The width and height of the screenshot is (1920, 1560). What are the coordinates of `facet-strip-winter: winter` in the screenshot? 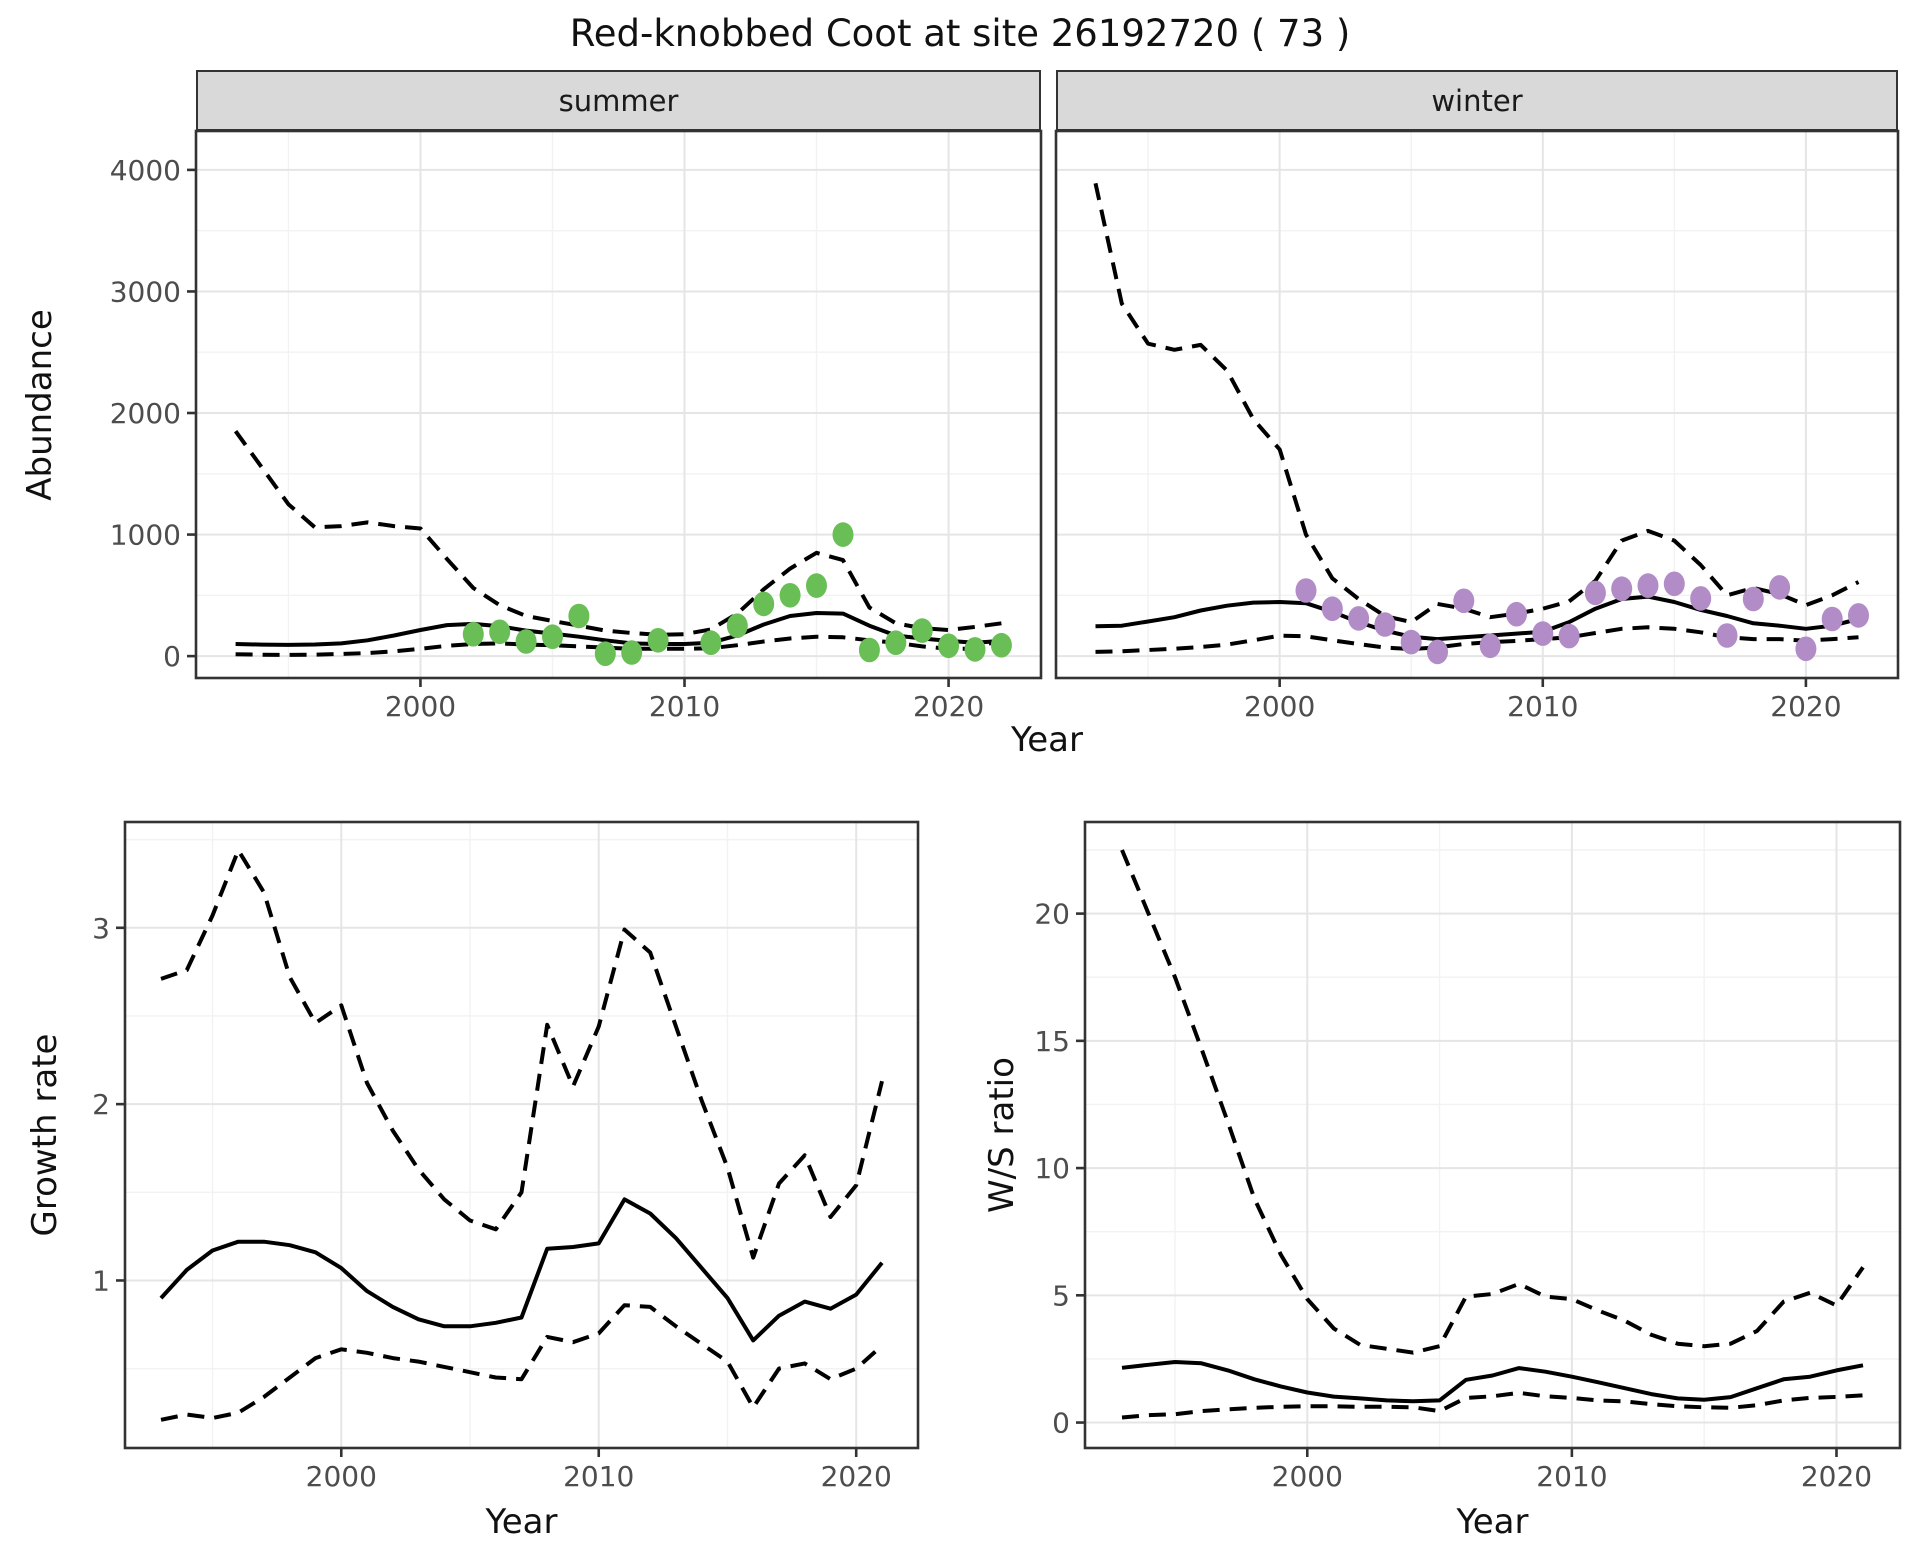 It's located at (1477, 100).